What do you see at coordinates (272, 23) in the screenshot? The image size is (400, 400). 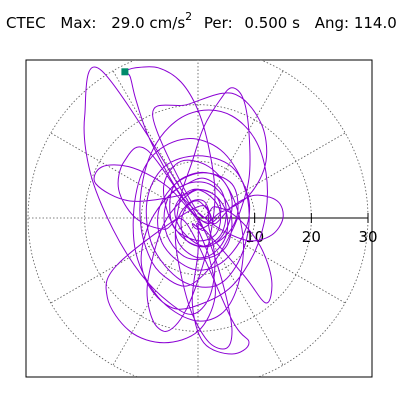 I see `period-value: 0.500 s` at bounding box center [272, 23].